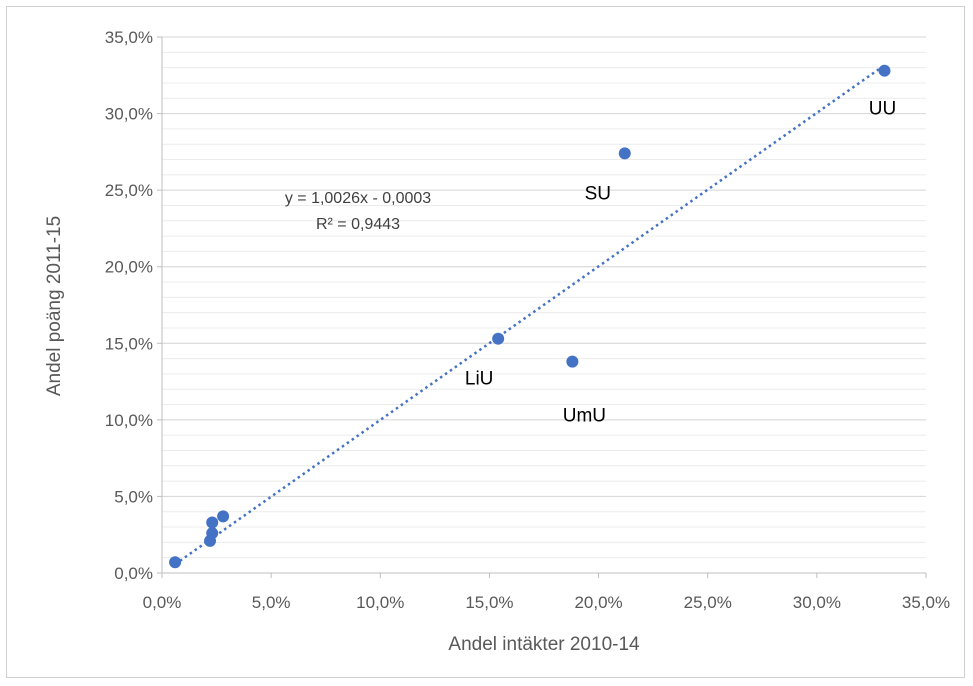  What do you see at coordinates (358, 224) in the screenshot?
I see `trendline-r-squared: R² = 0,9443` at bounding box center [358, 224].